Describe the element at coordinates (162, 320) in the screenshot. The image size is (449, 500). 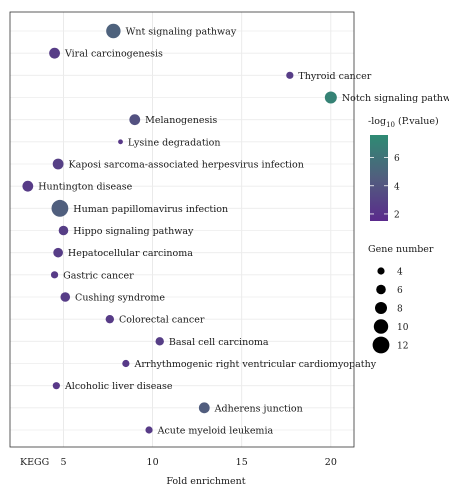
I see `point-label: Colorectal cancer` at that location.